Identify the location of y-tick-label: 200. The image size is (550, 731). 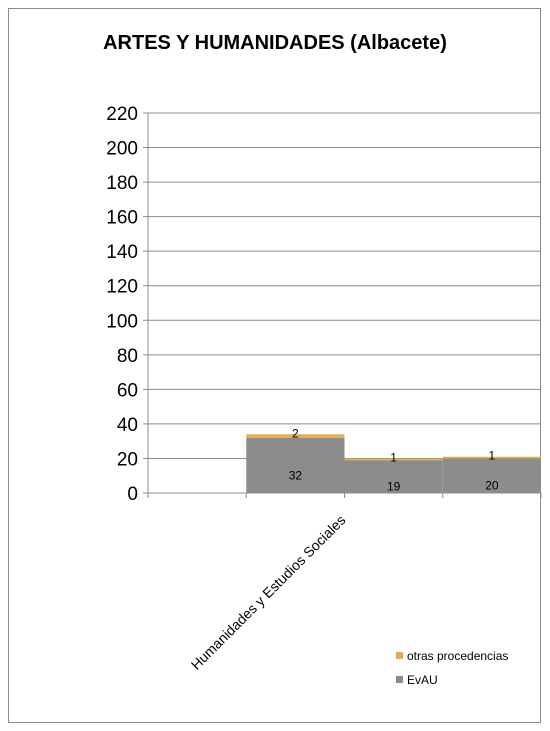
(122, 149).